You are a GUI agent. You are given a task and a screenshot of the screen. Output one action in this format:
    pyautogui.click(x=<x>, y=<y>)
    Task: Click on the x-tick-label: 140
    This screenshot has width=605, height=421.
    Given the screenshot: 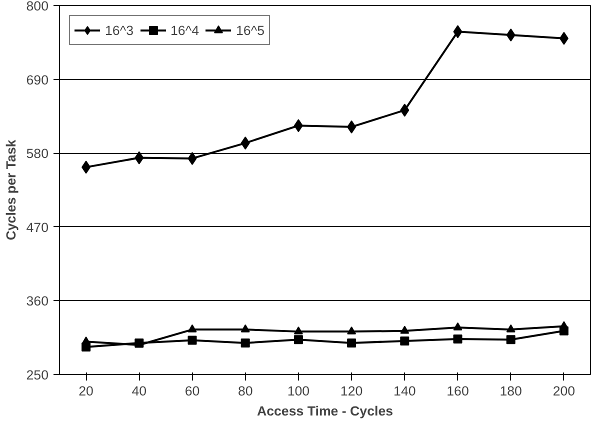 What is the action you would take?
    pyautogui.click(x=405, y=391)
    